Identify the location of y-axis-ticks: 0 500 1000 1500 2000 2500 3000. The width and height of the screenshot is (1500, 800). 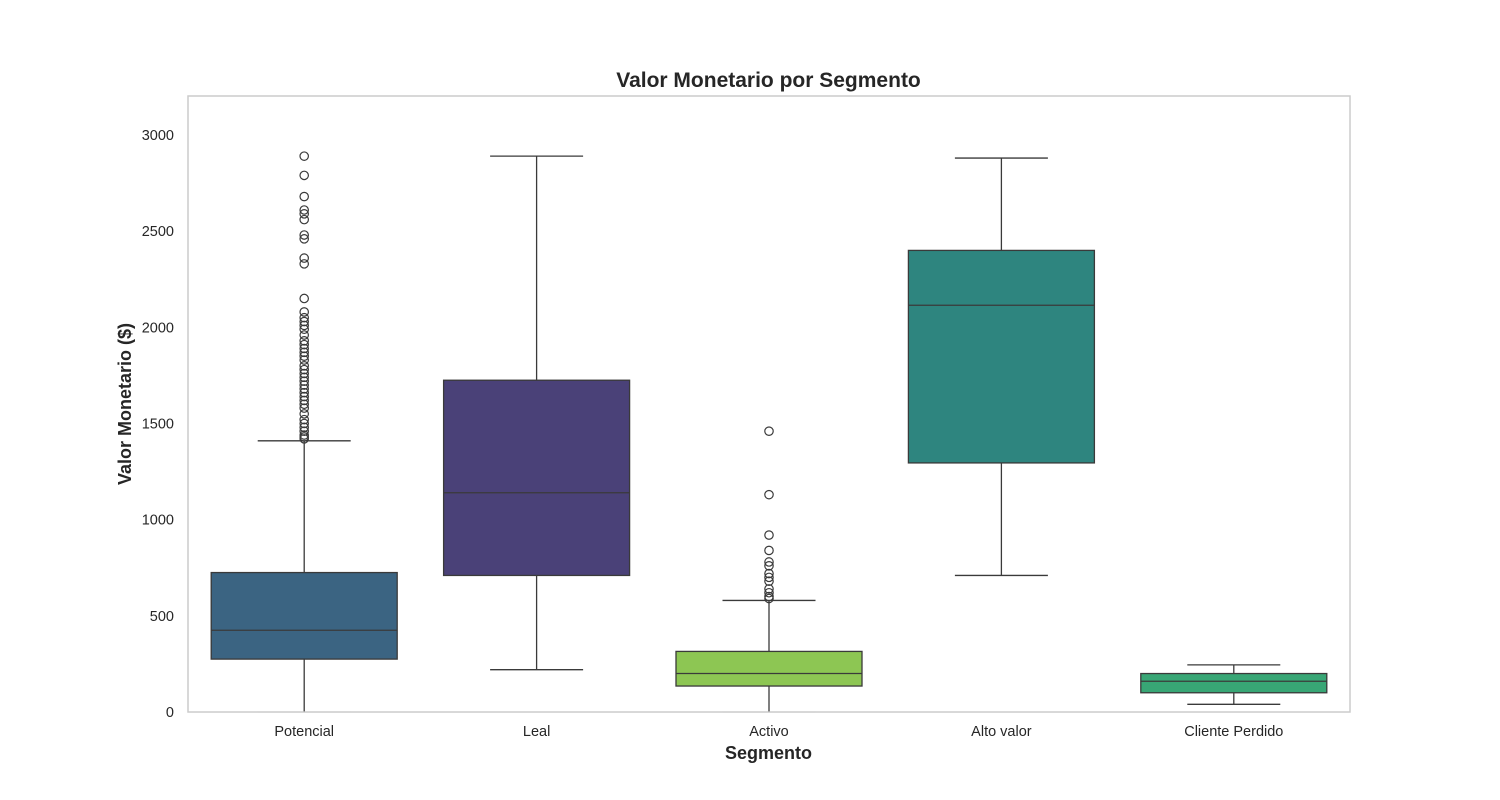
(158, 424).